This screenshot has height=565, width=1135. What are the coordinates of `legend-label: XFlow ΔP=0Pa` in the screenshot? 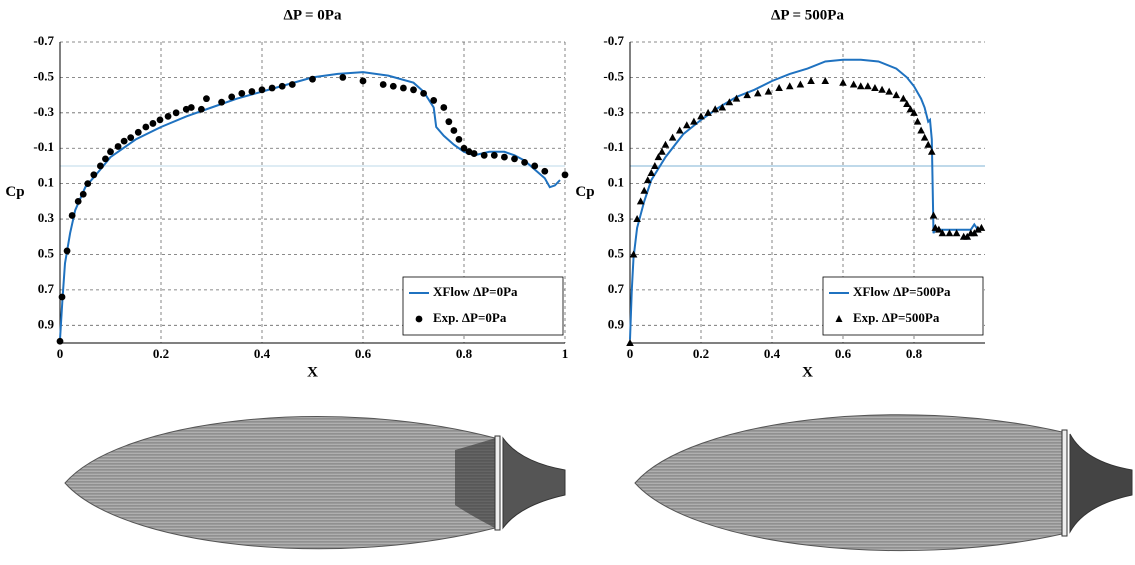 It's located at (475, 291).